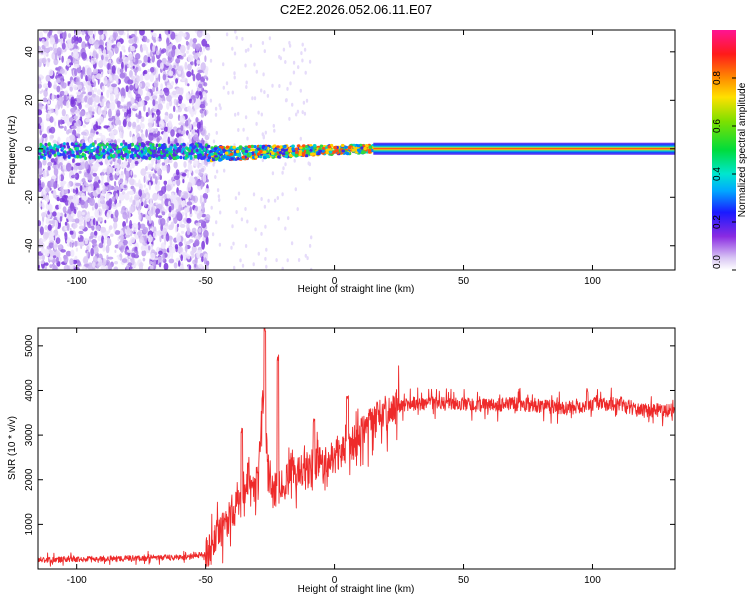 The width and height of the screenshot is (750, 600). What do you see at coordinates (724, 171) in the screenshot?
I see `colorbar-axis: 0.0 0.2 0.4 0.6 0.8` at bounding box center [724, 171].